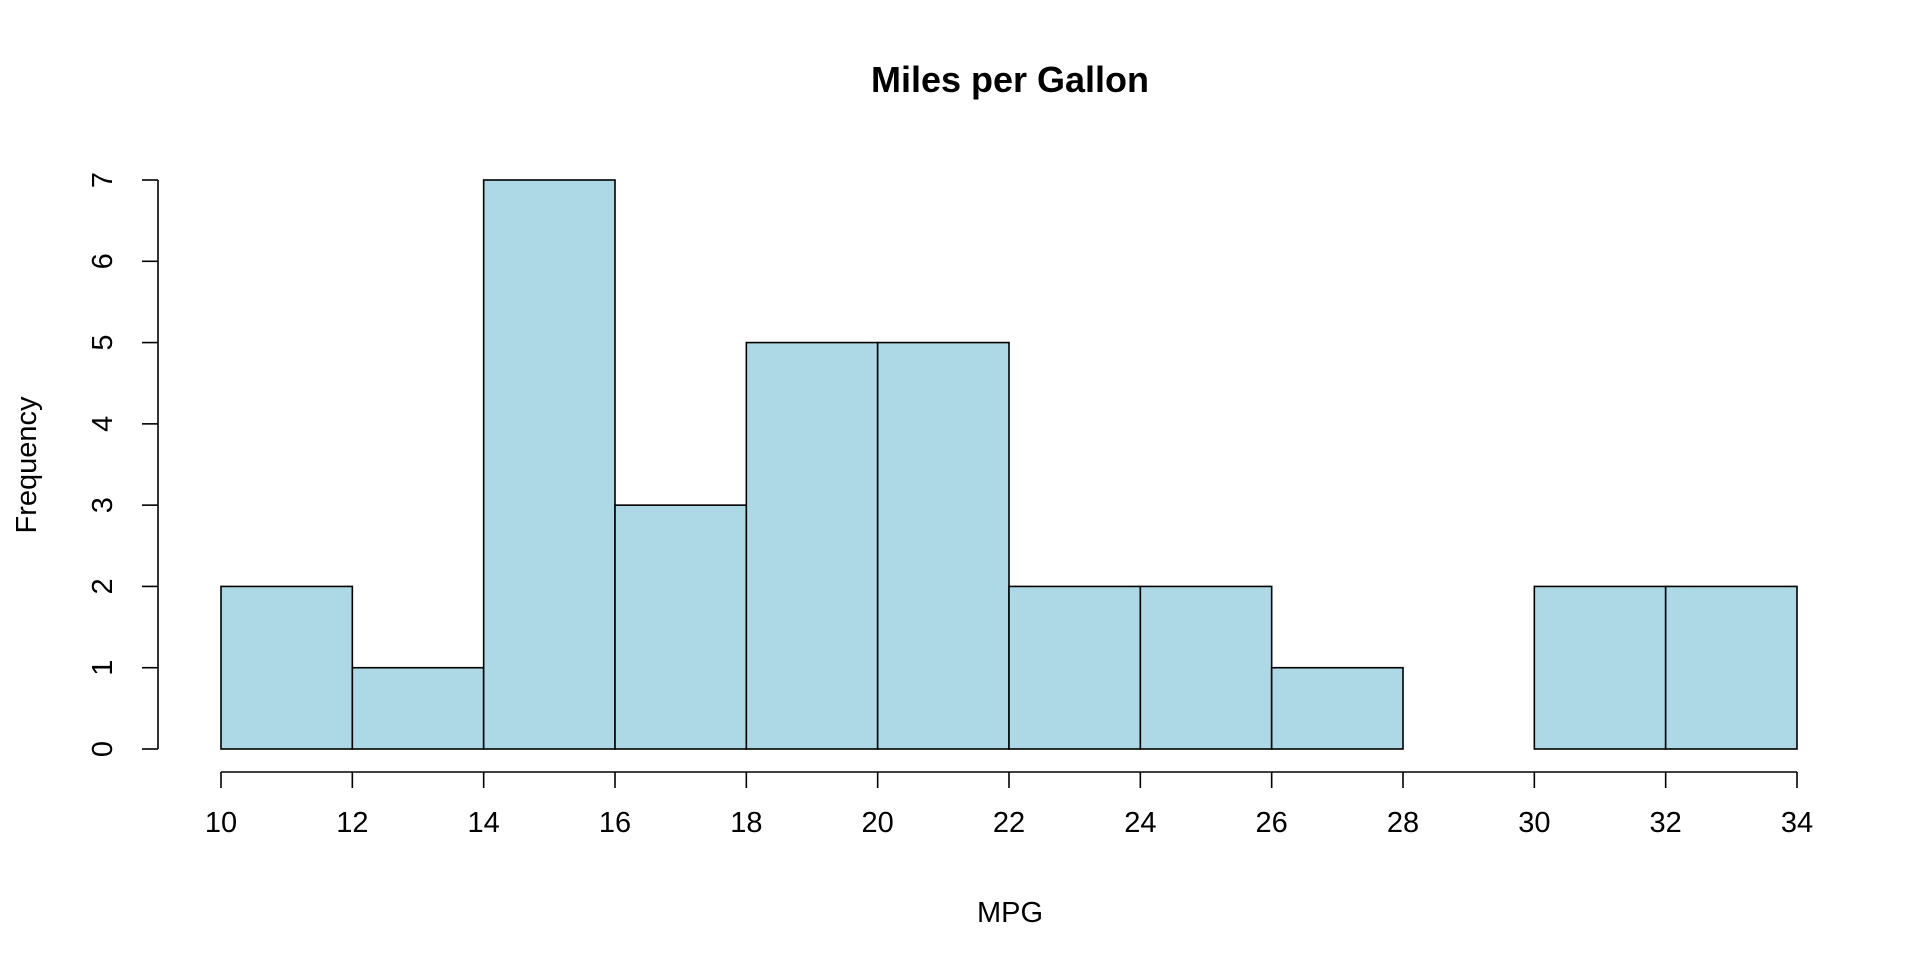 The image size is (1920, 960). I want to click on y-tick-label: 3, so click(103, 505).